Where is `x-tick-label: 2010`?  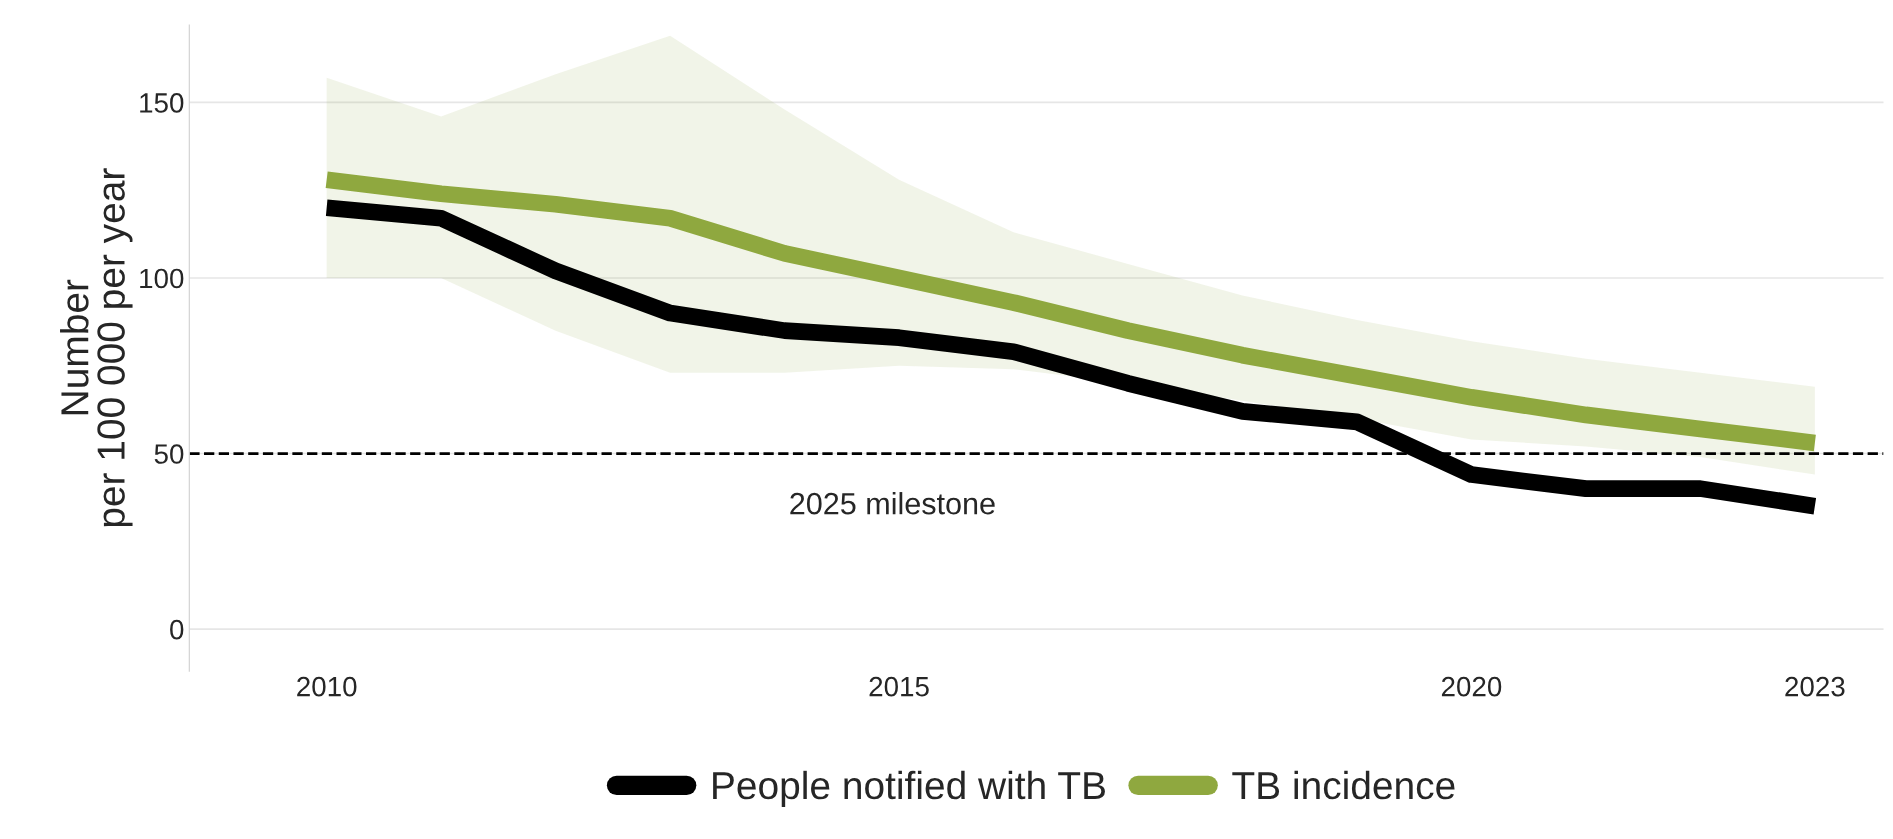 x-tick-label: 2010 is located at coordinates (327, 686).